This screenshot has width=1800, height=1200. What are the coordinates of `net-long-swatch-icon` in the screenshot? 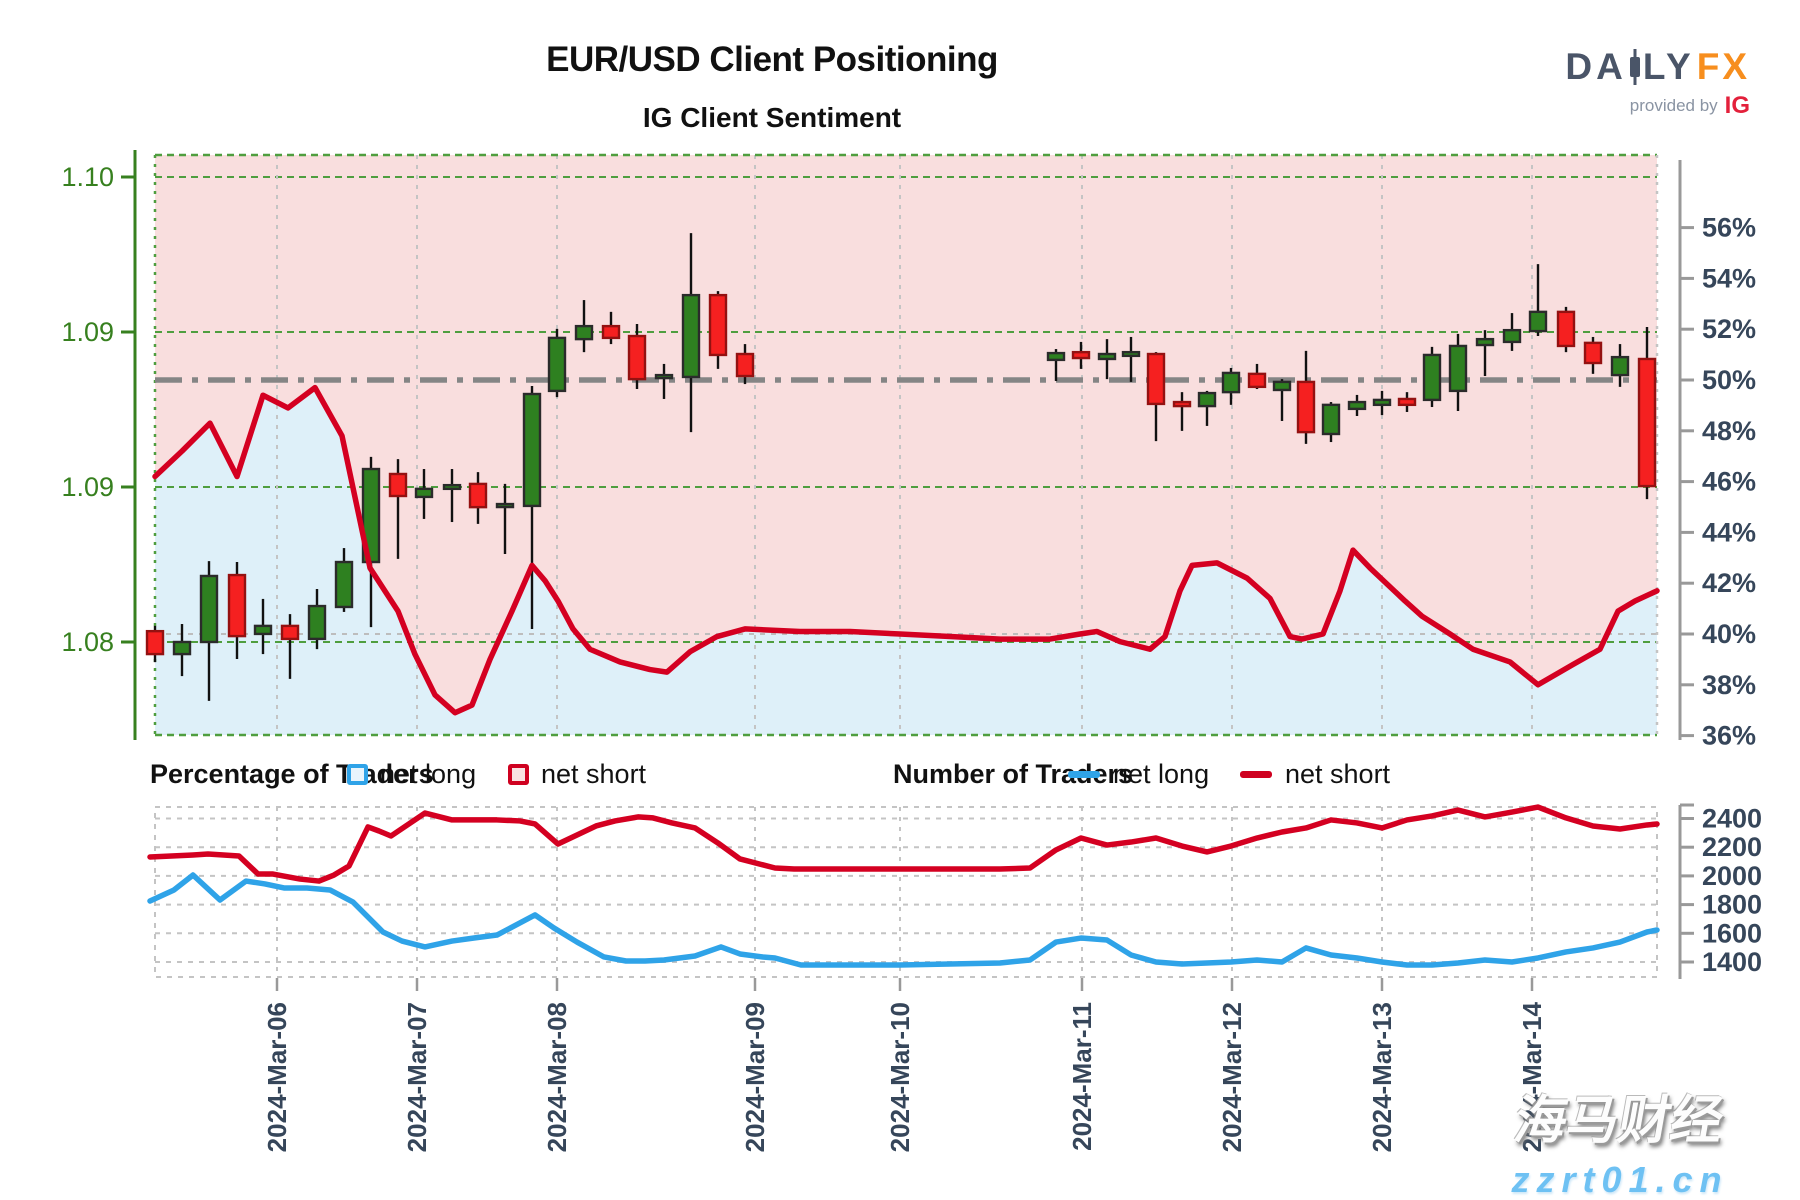 It's located at (357, 774).